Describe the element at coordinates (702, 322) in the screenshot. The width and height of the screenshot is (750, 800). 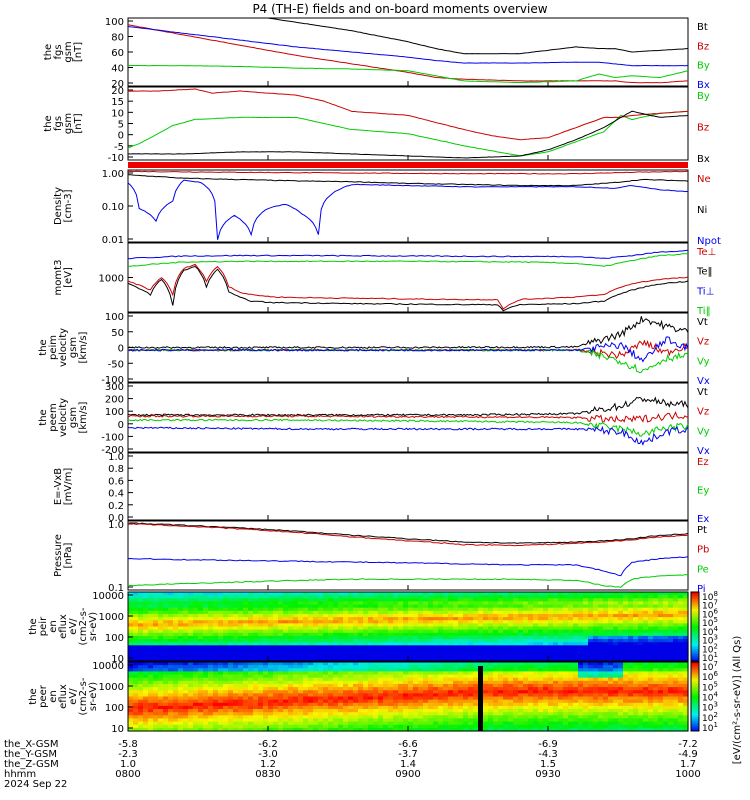
I see `legend-label: Vt` at that location.